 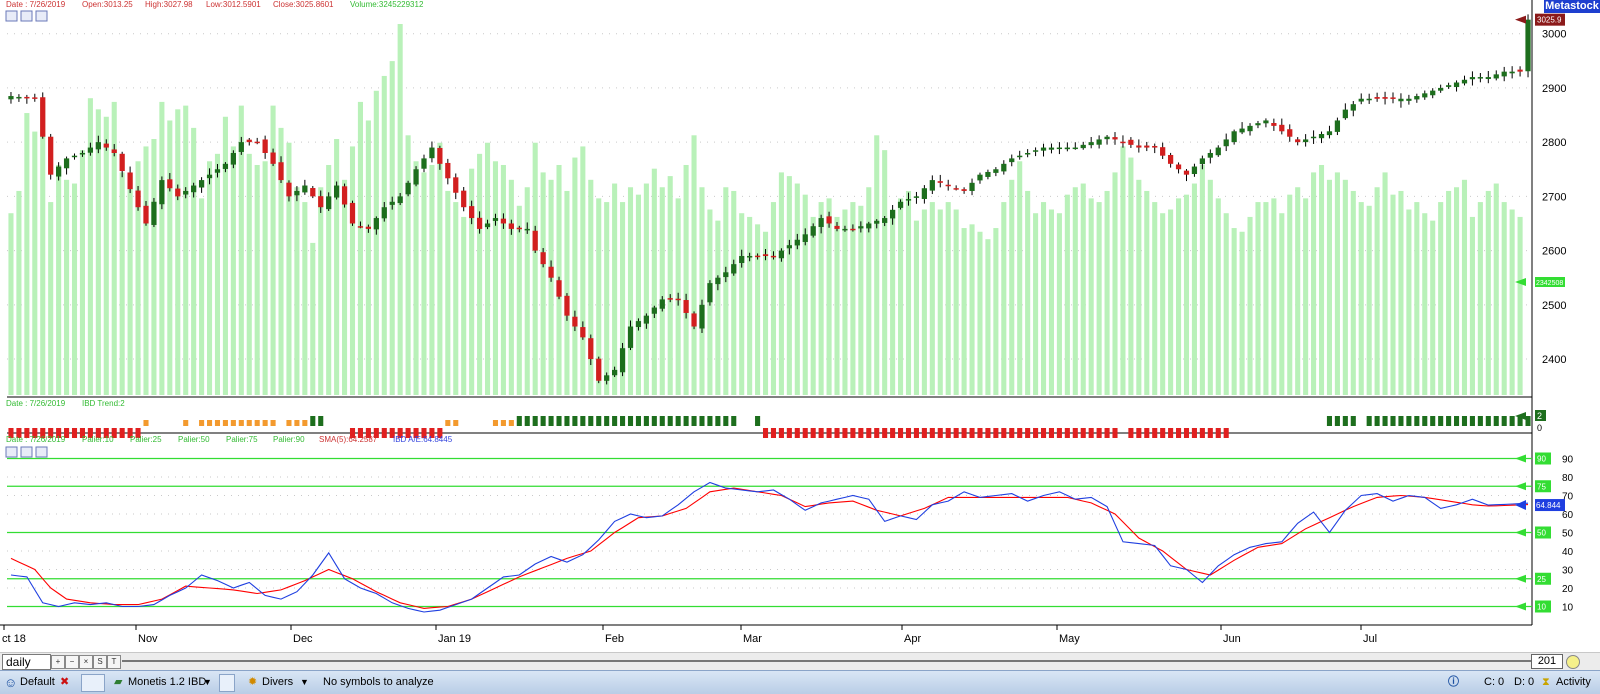 I want to click on activity-label: Activity, so click(x=1573, y=682).